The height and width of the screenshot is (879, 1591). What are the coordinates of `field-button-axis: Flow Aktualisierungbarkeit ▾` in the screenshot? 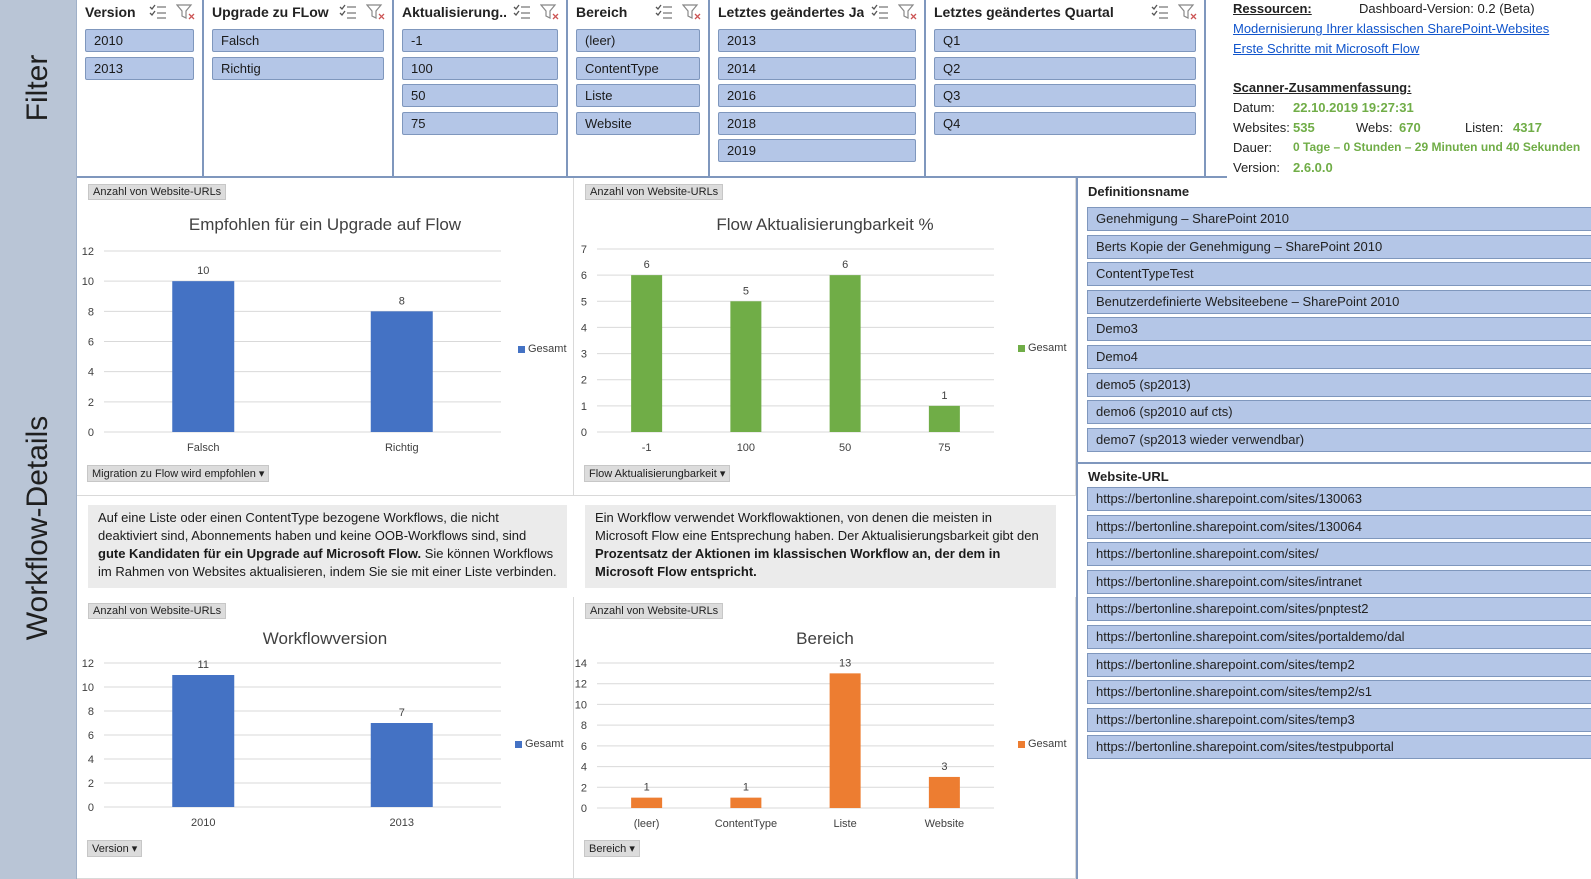 It's located at (657, 473).